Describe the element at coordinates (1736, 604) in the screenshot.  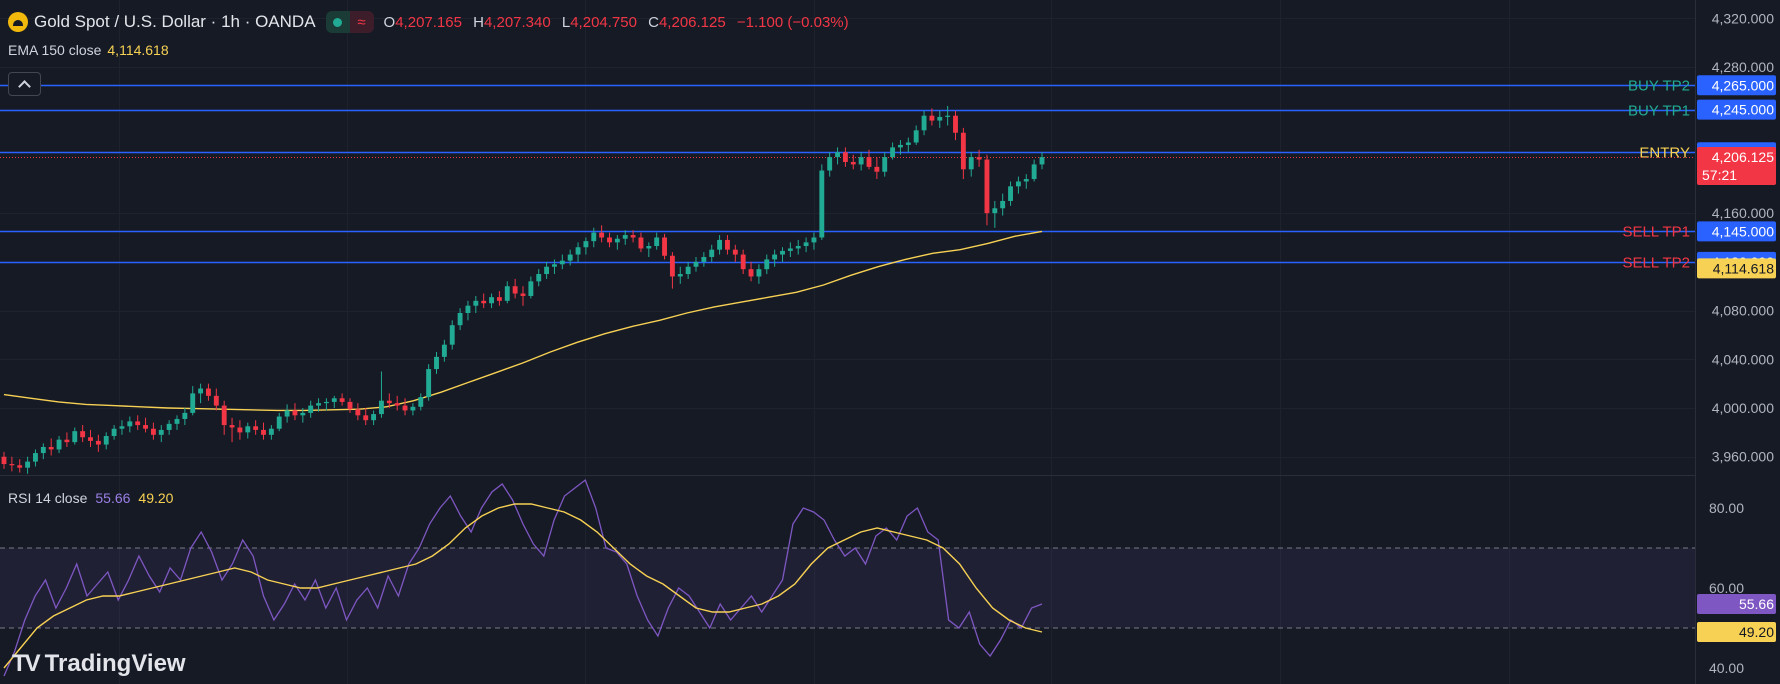
I see `rsi-value-badge: 55.66` at that location.